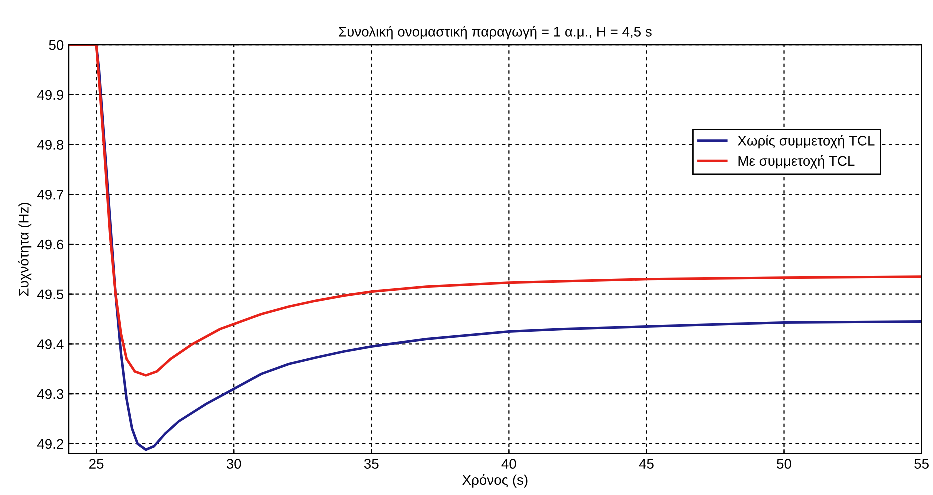 The width and height of the screenshot is (933, 495). What do you see at coordinates (97, 464) in the screenshot?
I see `x-tick-label: 25` at bounding box center [97, 464].